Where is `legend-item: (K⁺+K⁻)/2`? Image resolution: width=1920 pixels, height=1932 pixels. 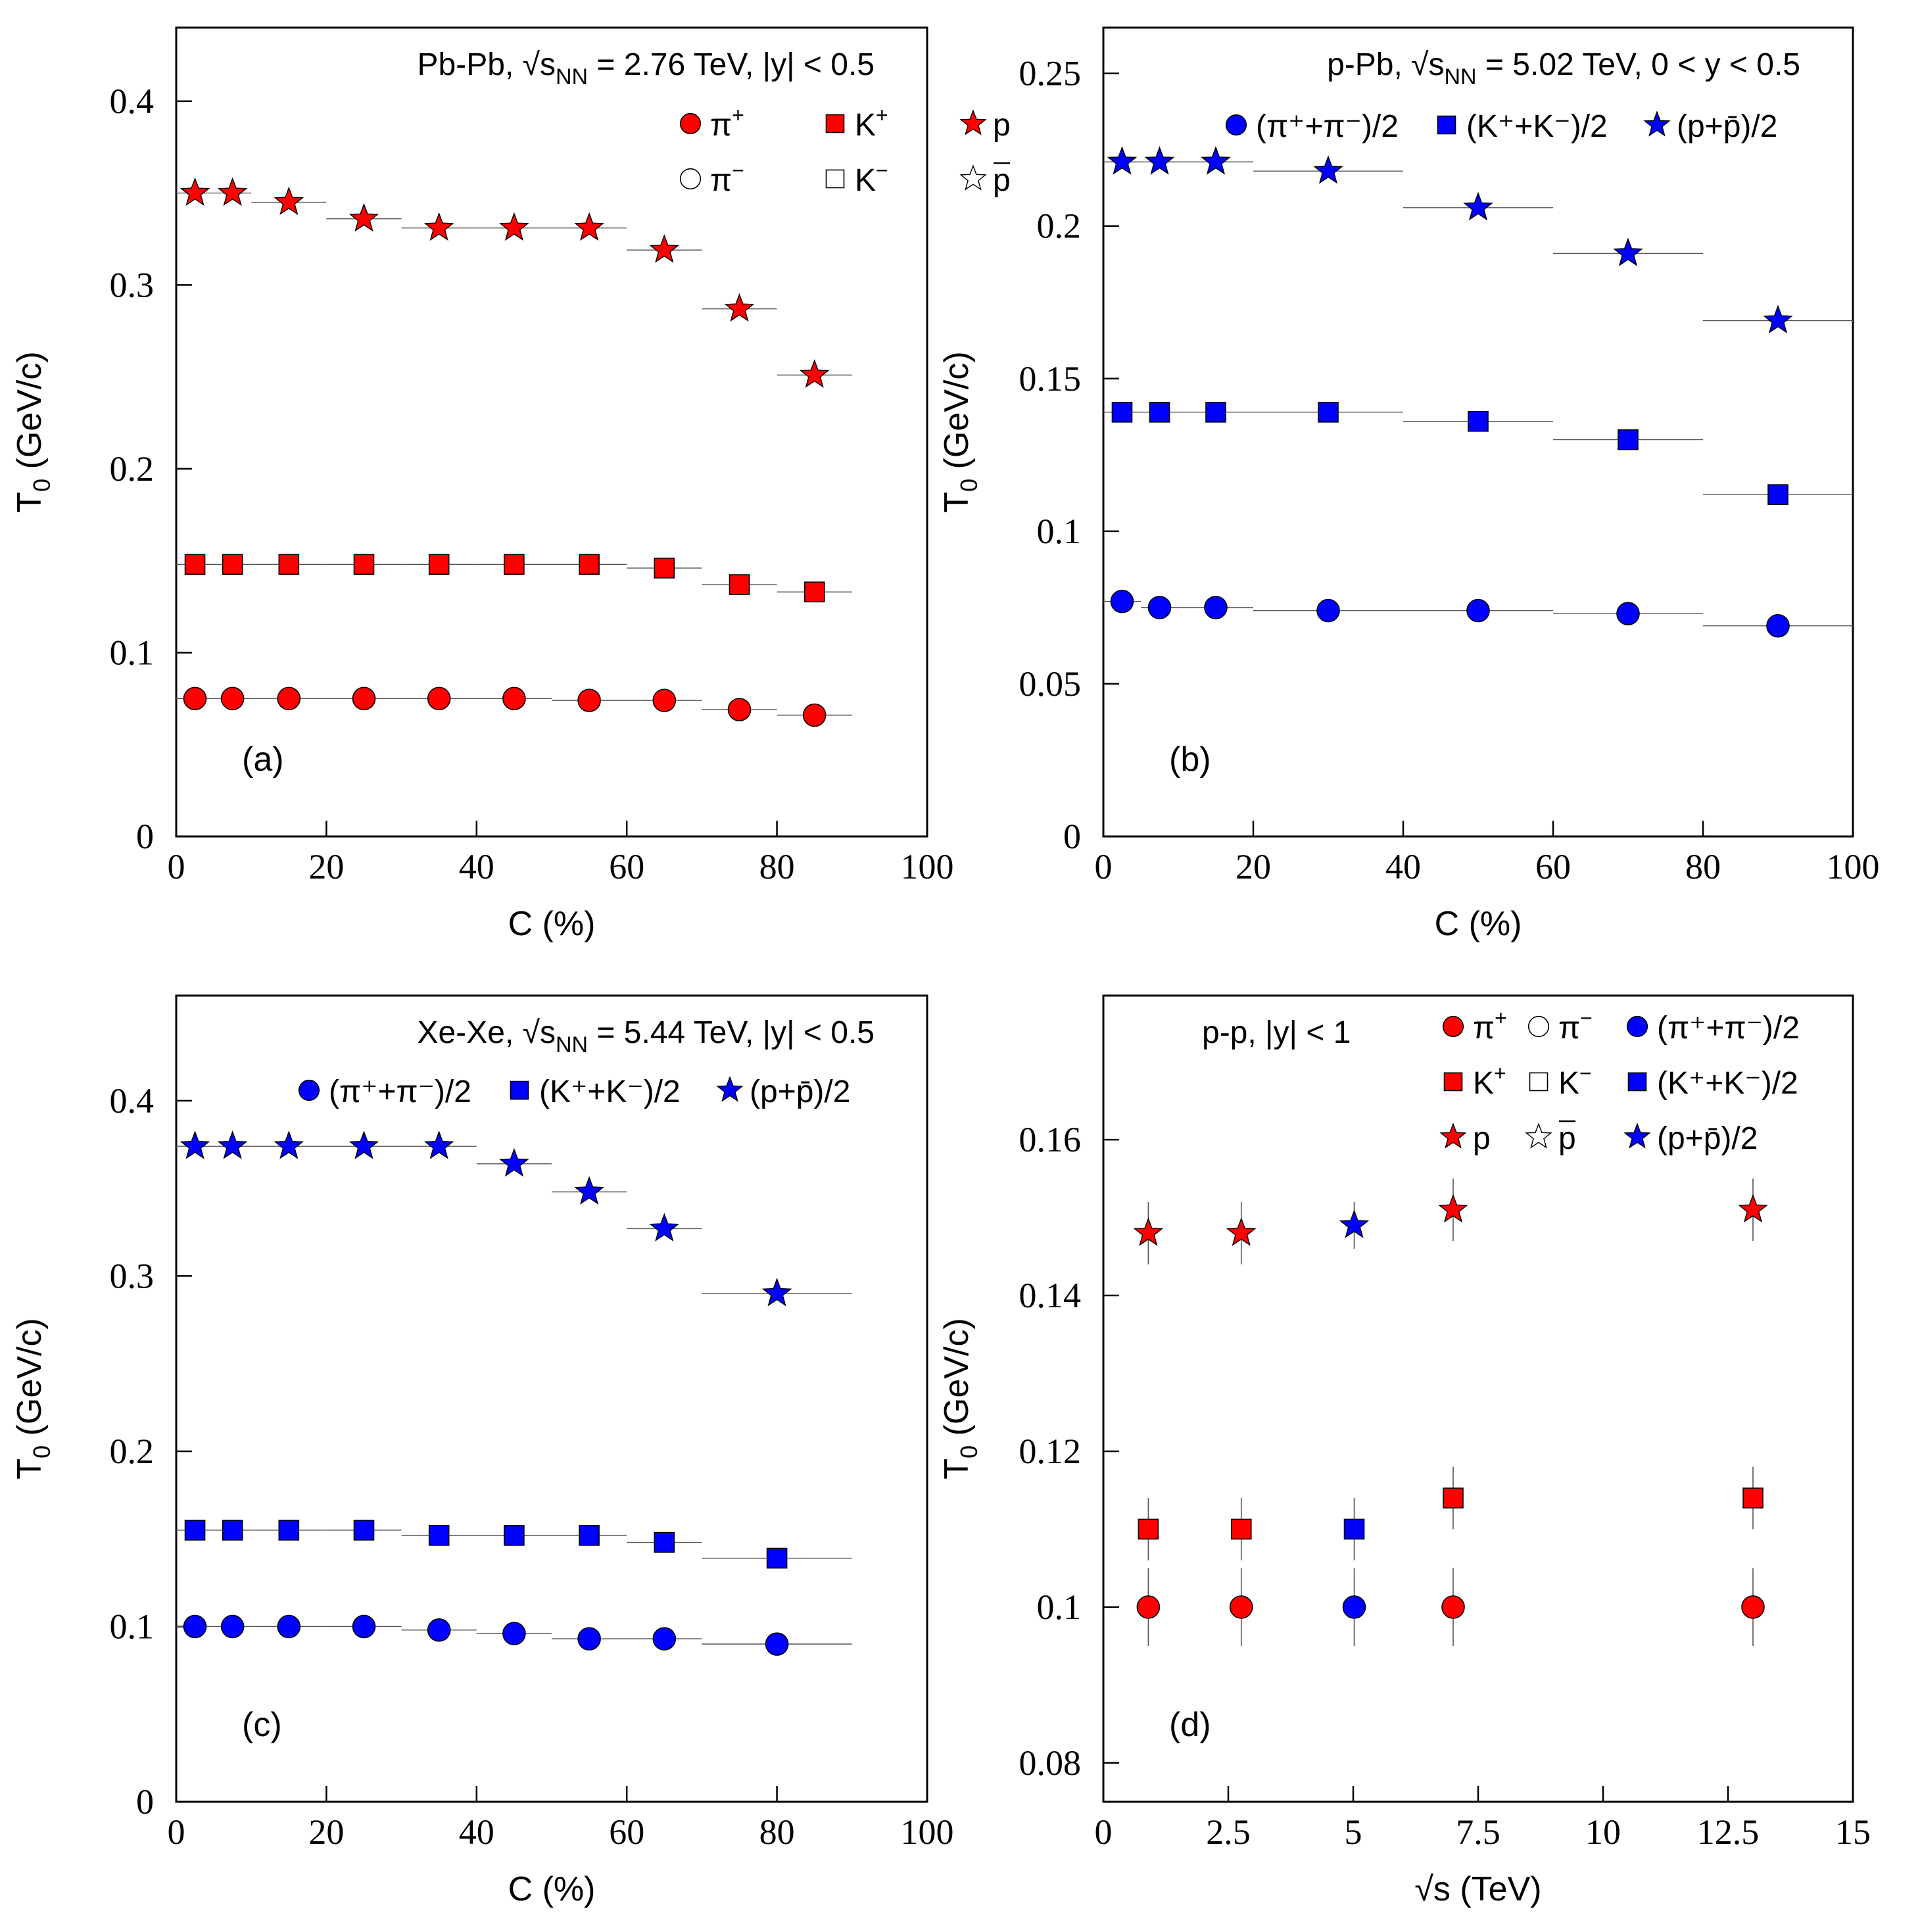
legend-item: (K⁺+K⁻)/2 is located at coordinates (1522, 126).